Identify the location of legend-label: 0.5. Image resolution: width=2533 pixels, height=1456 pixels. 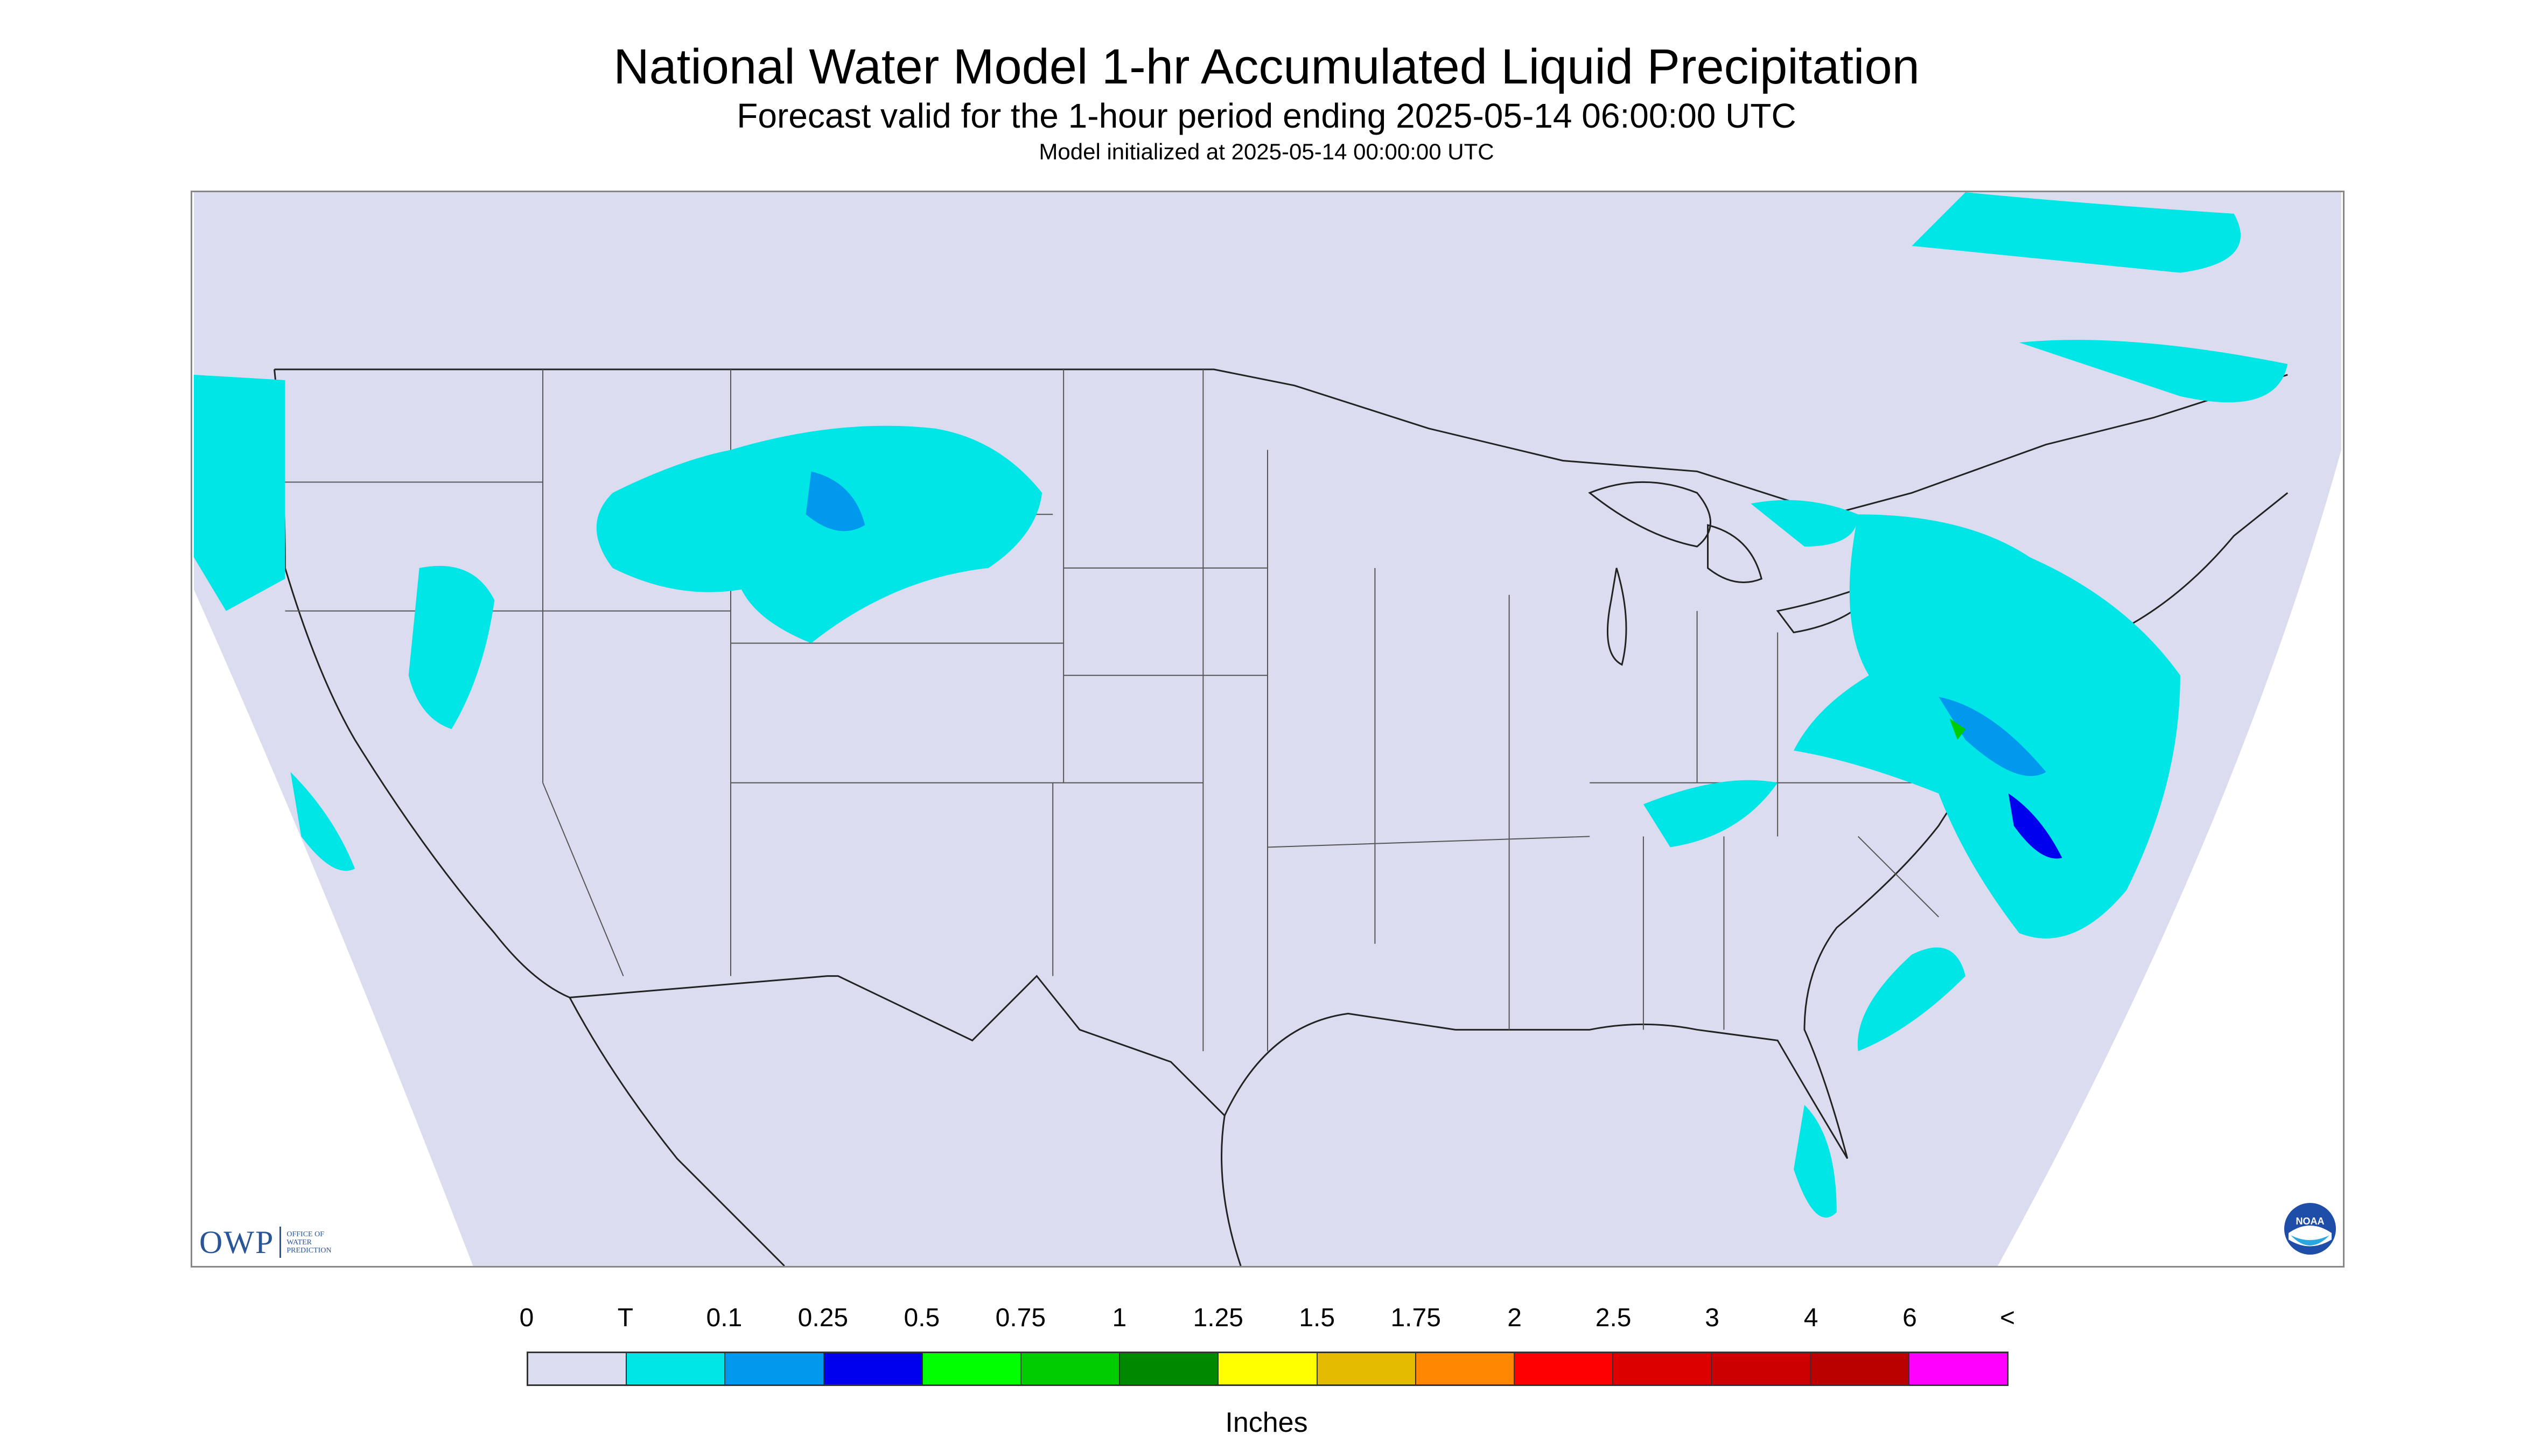
(922, 1318).